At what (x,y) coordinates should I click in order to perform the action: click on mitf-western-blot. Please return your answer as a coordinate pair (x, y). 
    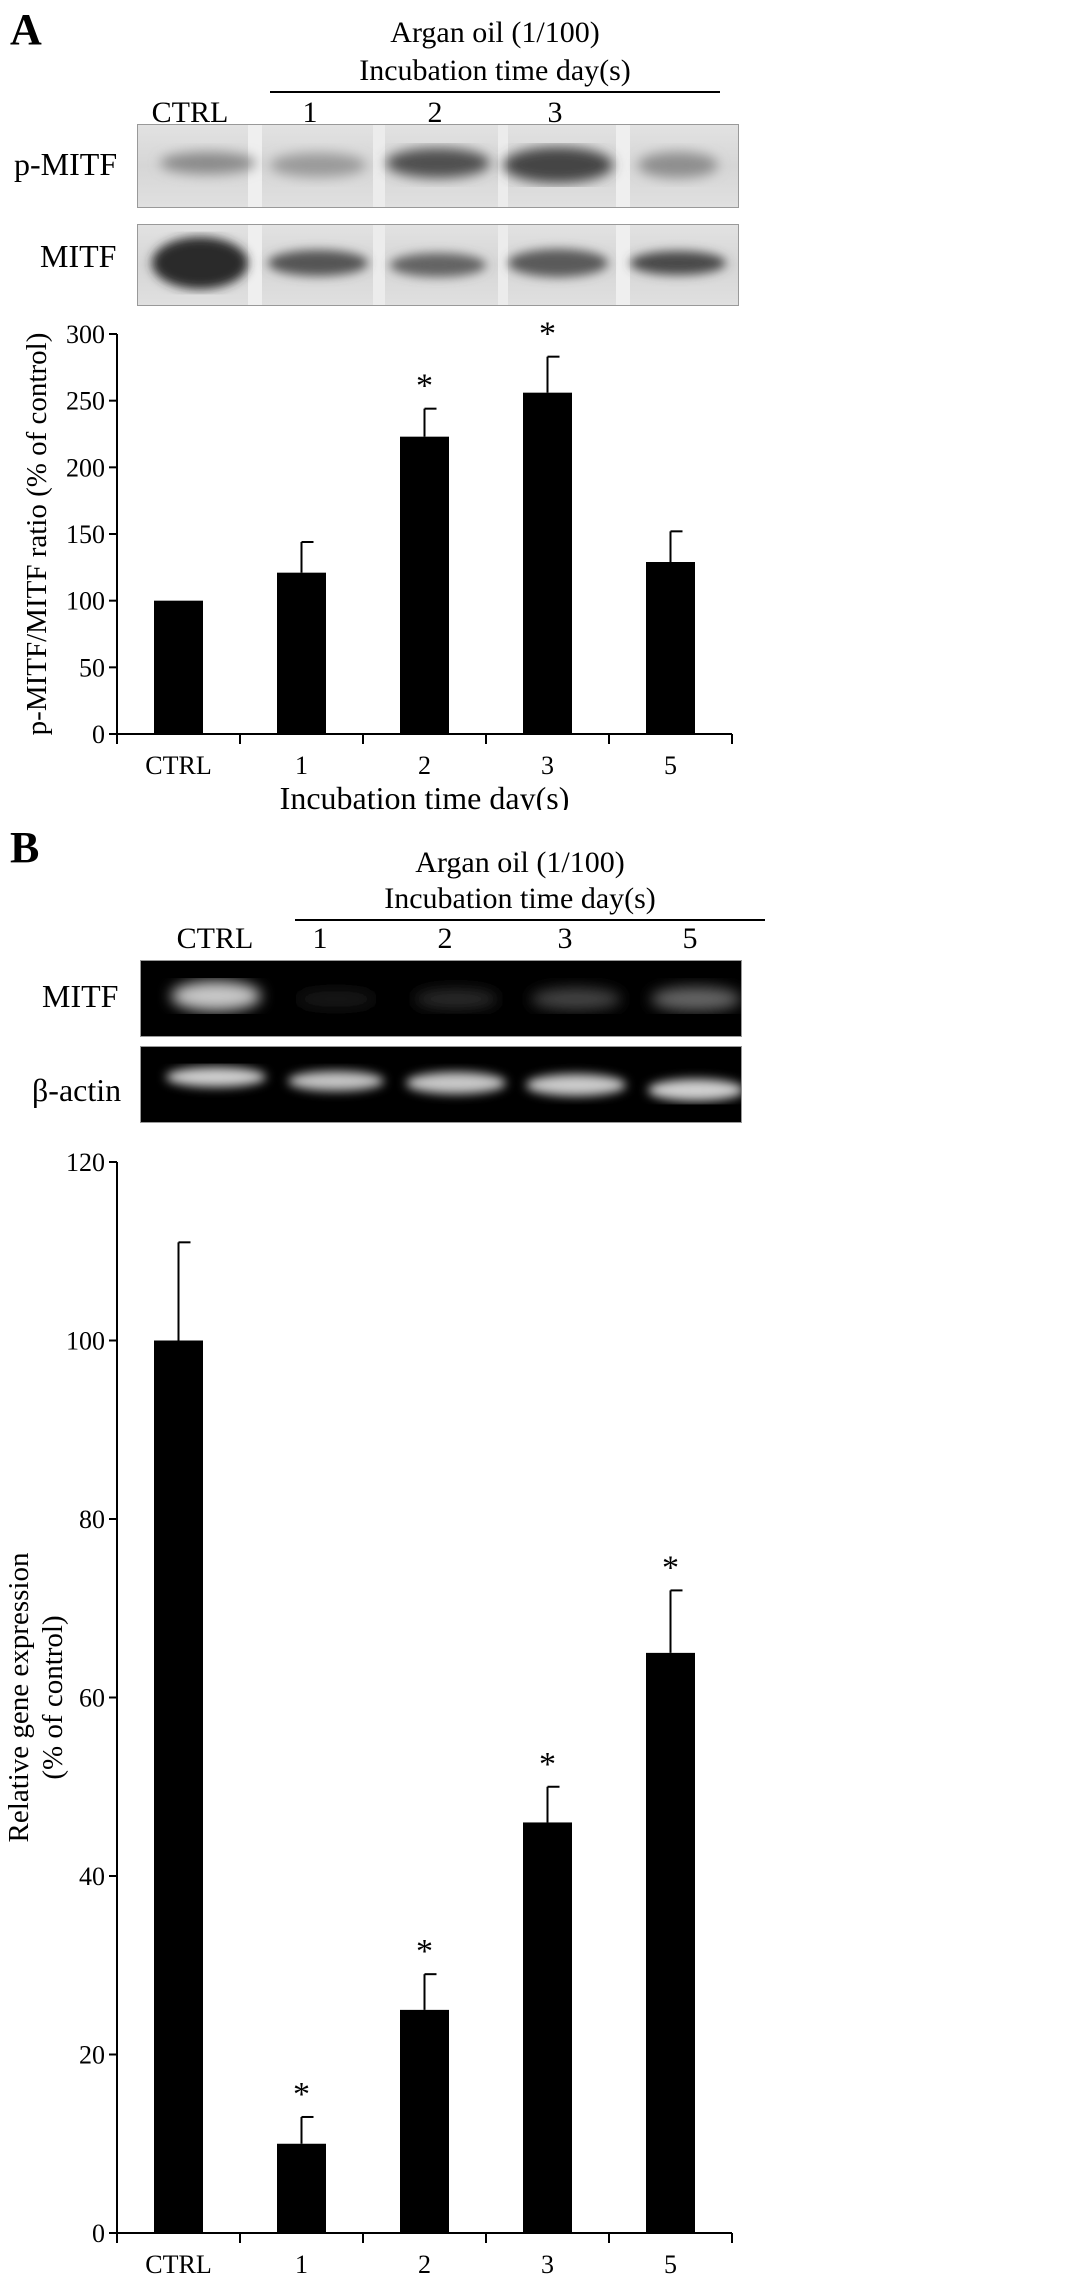
    Looking at the image, I should click on (438, 265).